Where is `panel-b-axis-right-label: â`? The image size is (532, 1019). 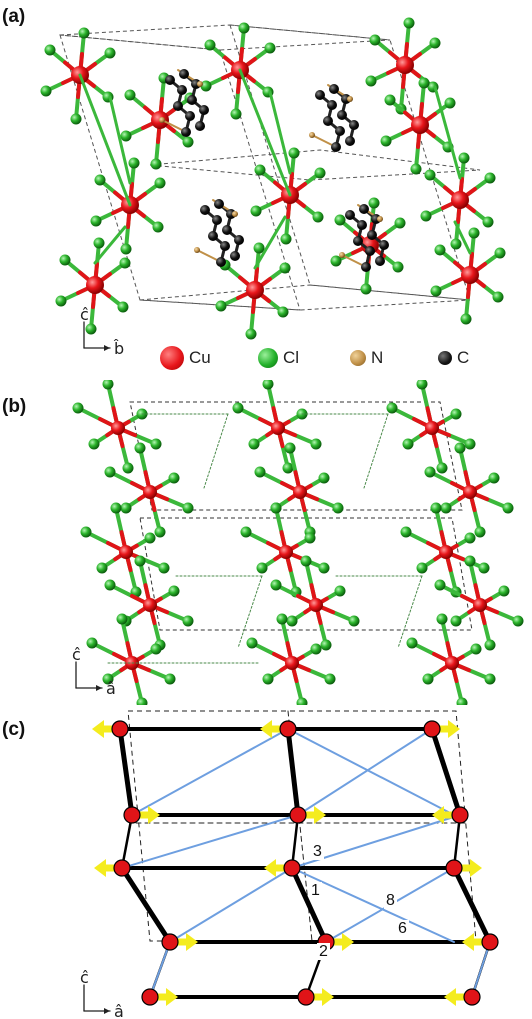
panel-b-axis-right-label: â is located at coordinates (111, 688).